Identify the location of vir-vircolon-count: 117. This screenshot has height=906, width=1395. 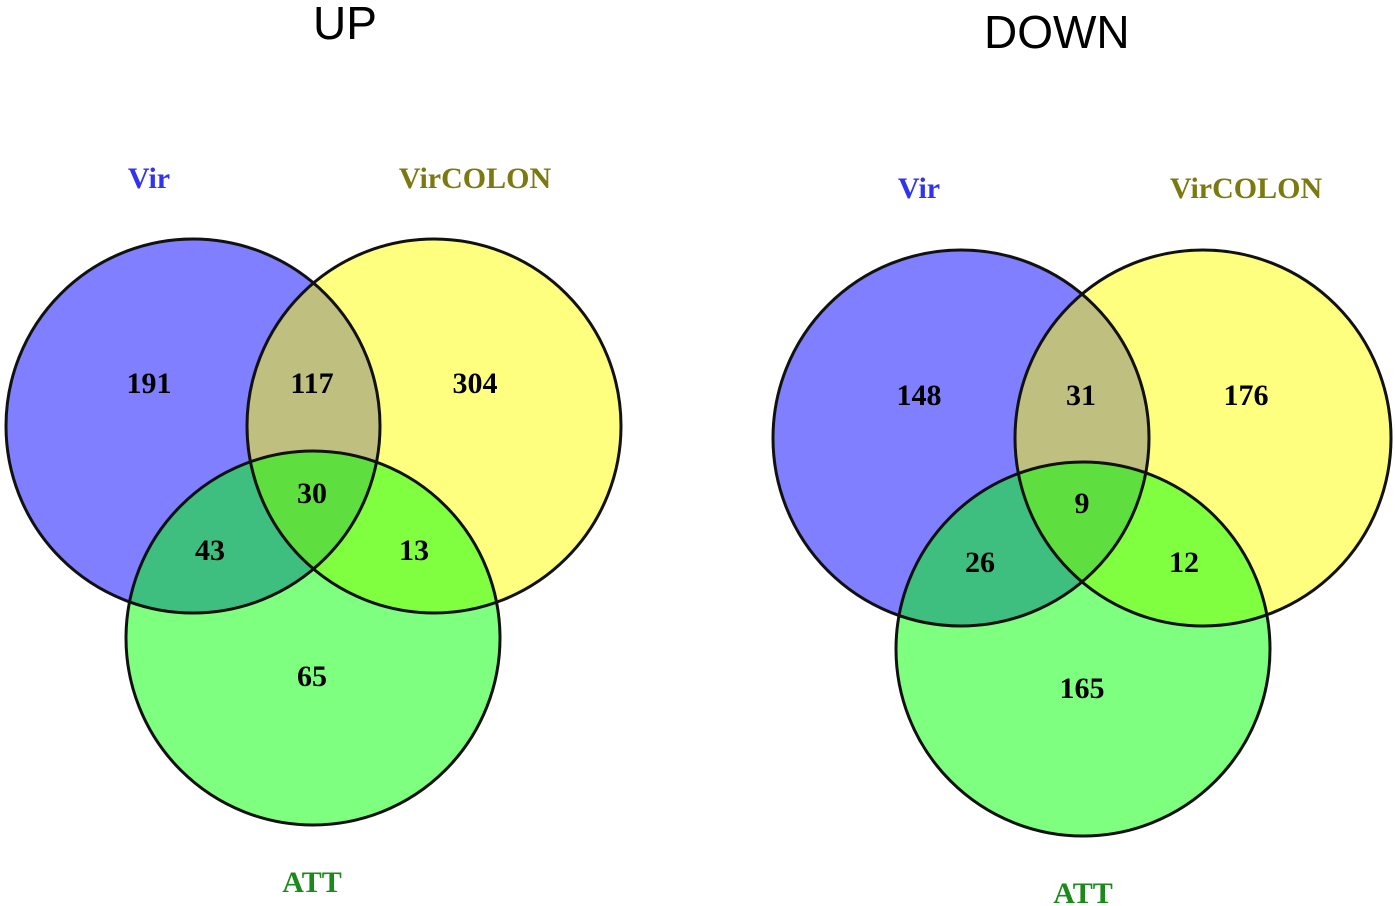
(311, 383).